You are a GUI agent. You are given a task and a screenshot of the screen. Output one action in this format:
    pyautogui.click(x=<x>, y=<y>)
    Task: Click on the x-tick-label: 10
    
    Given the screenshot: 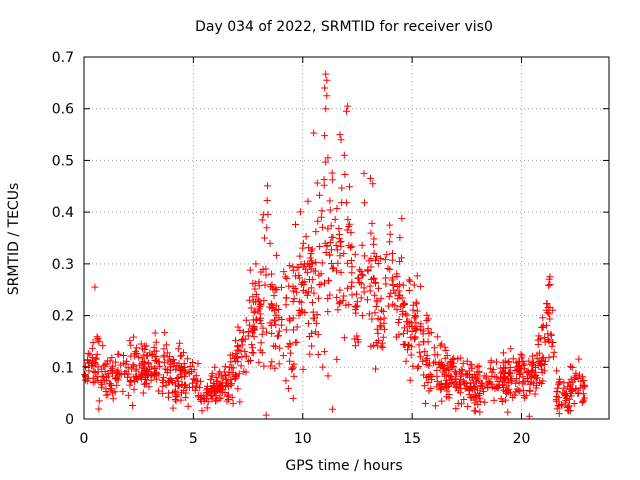 What is the action you would take?
    pyautogui.click(x=303, y=439)
    